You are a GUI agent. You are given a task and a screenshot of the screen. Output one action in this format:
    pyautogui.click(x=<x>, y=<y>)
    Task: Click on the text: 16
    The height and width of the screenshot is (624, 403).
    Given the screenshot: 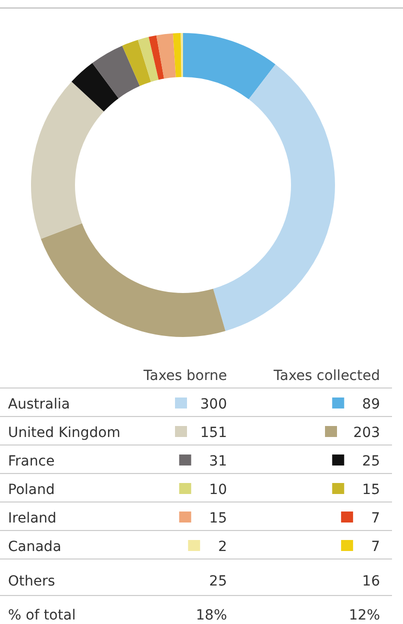 What is the action you would take?
    pyautogui.click(x=371, y=582)
    